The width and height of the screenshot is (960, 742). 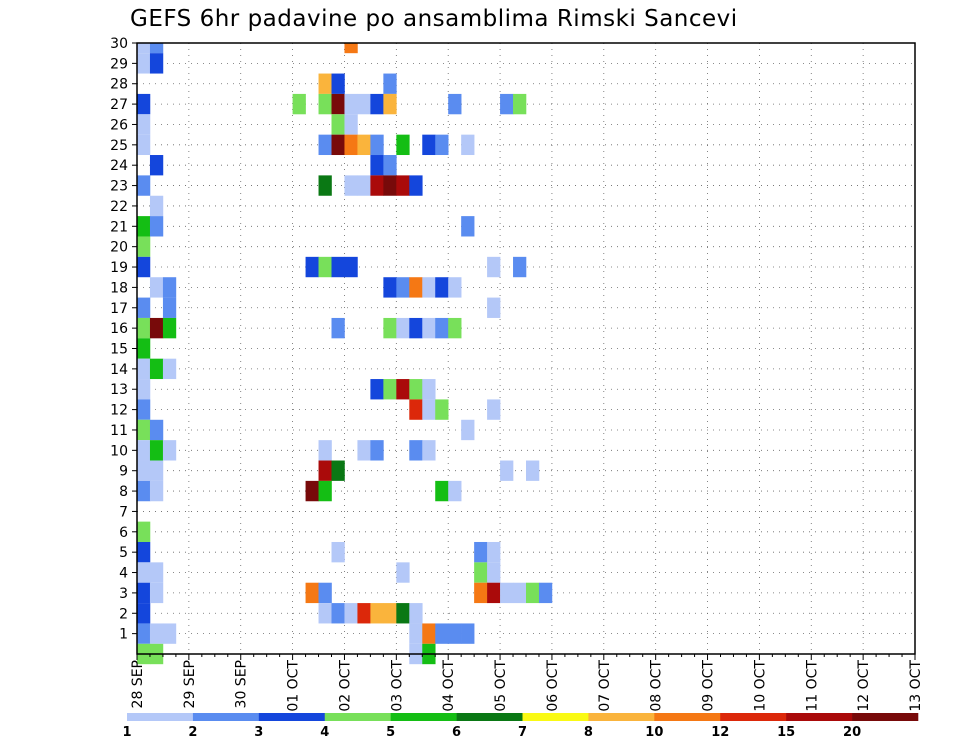 What do you see at coordinates (123, 553) in the screenshot?
I see `y-tick-label: 5` at bounding box center [123, 553].